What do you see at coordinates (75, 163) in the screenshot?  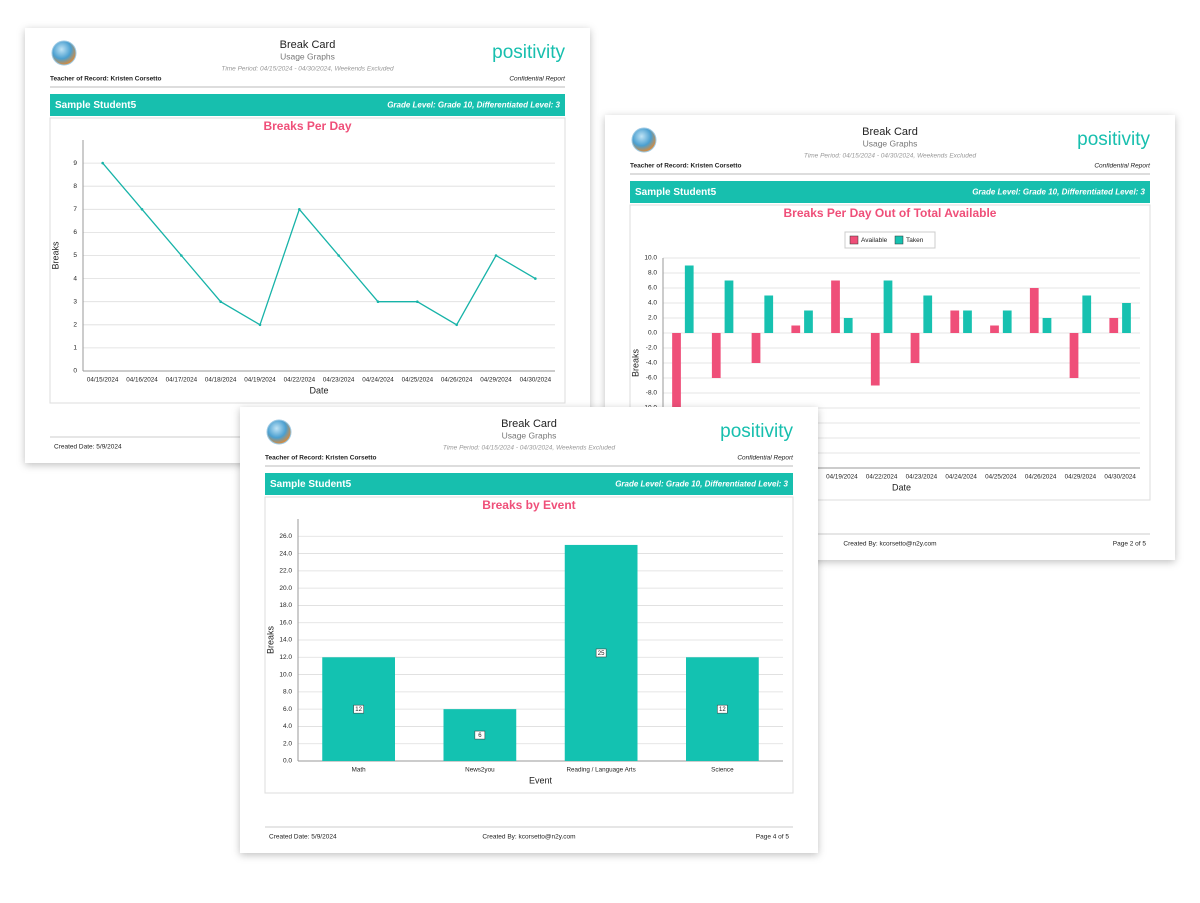 I see `y-tick-label: 9` at bounding box center [75, 163].